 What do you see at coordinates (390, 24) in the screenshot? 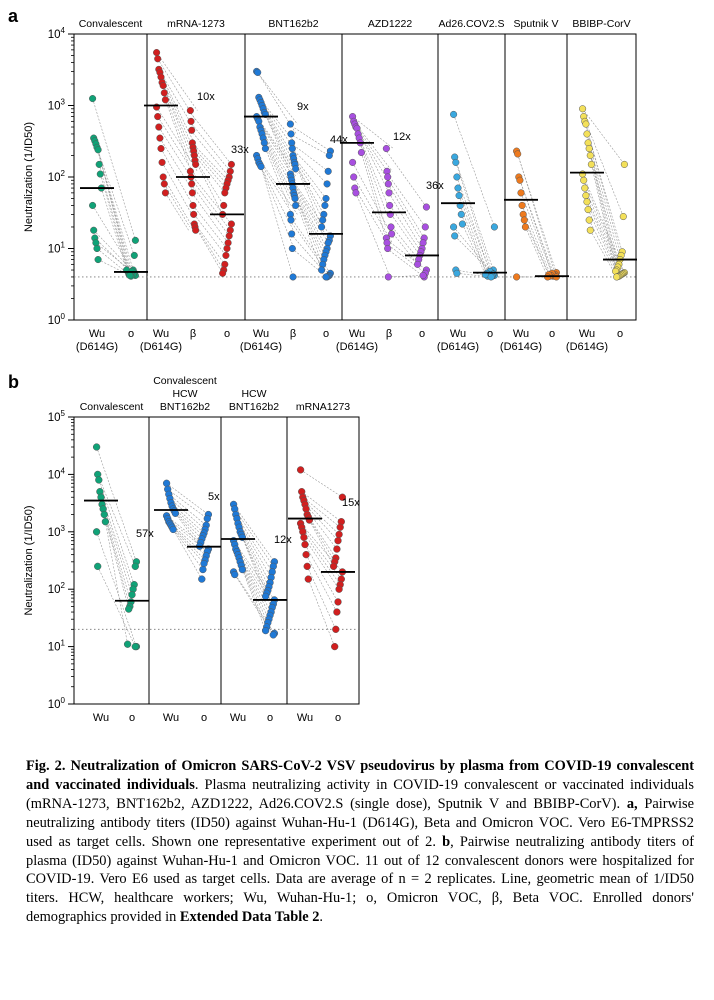
I see `group-title: AZD1222` at bounding box center [390, 24].